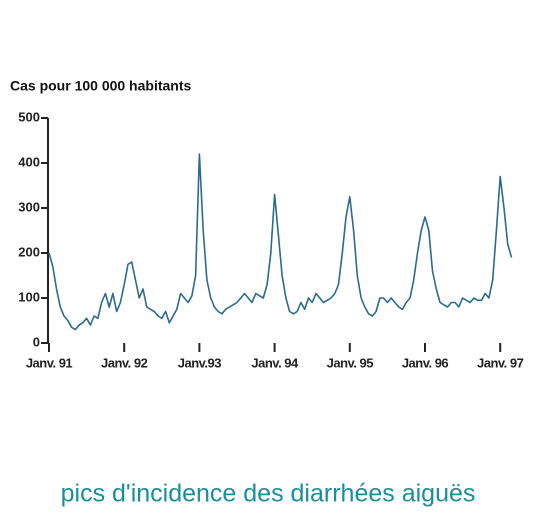 Image resolution: width=539 pixels, height=521 pixels. I want to click on y-axis-label: Cas pour 100 000 habitants, so click(101, 86).